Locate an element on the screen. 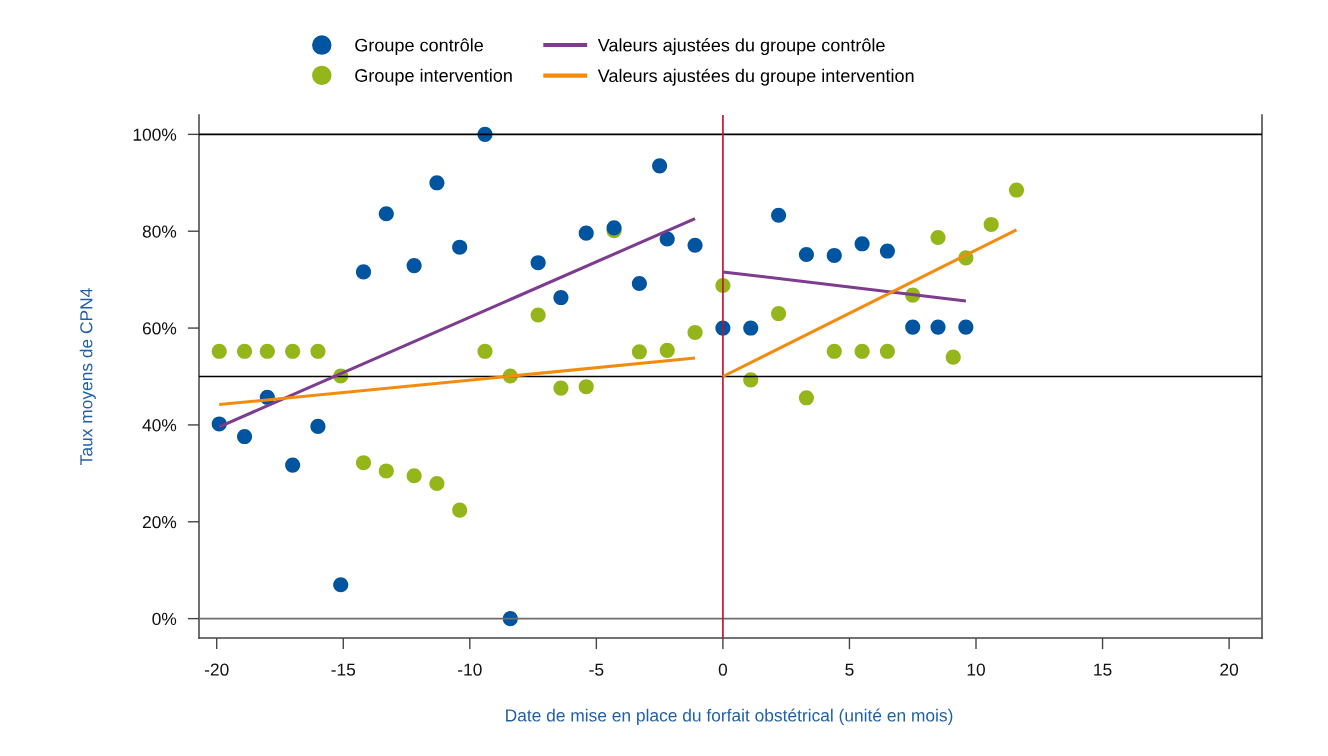 This screenshot has width=1328, height=756. x-tick-label: 15 is located at coordinates (1103, 669).